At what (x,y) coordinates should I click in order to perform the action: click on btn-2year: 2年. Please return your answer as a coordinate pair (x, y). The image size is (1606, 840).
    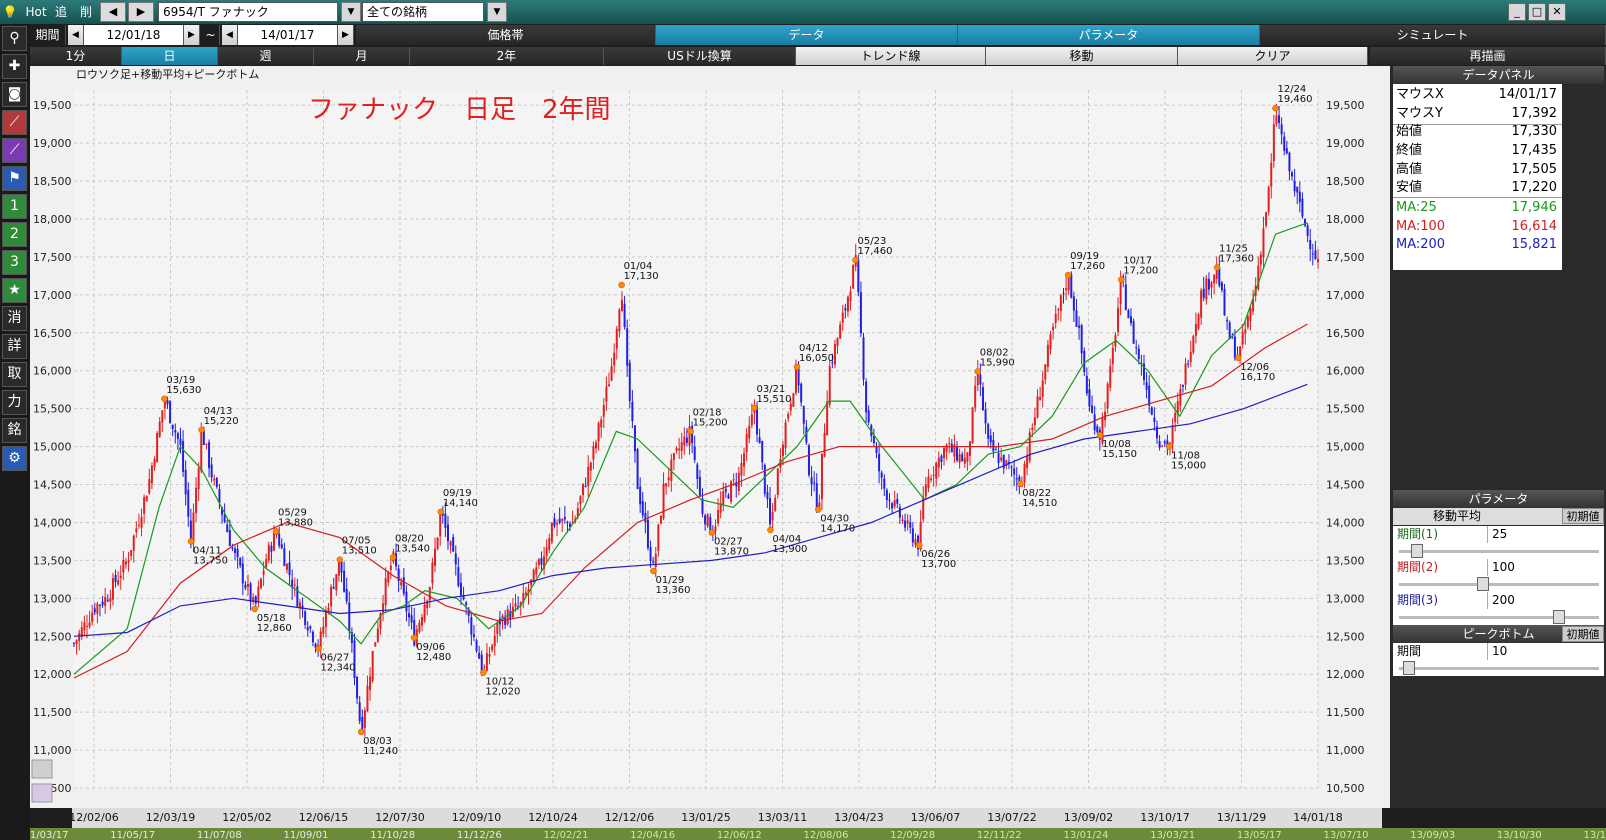
    Looking at the image, I should click on (507, 56).